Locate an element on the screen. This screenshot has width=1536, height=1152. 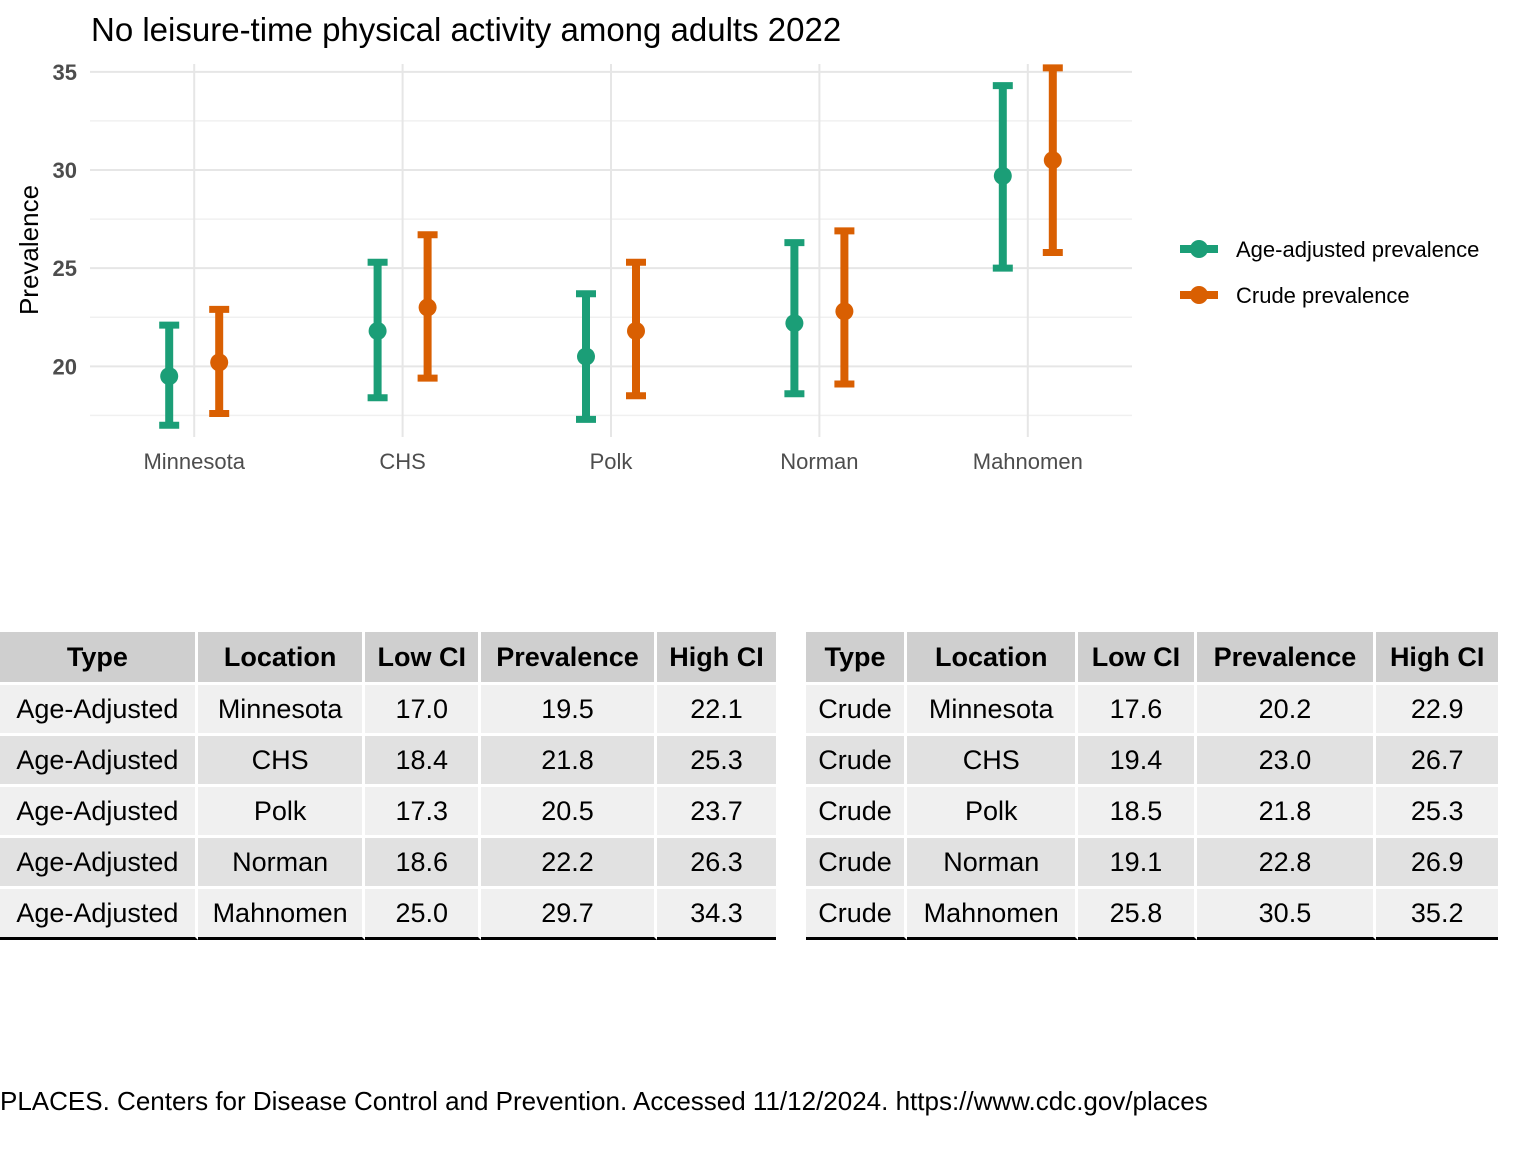
table-cell: 20.2 is located at coordinates (1286, 707).